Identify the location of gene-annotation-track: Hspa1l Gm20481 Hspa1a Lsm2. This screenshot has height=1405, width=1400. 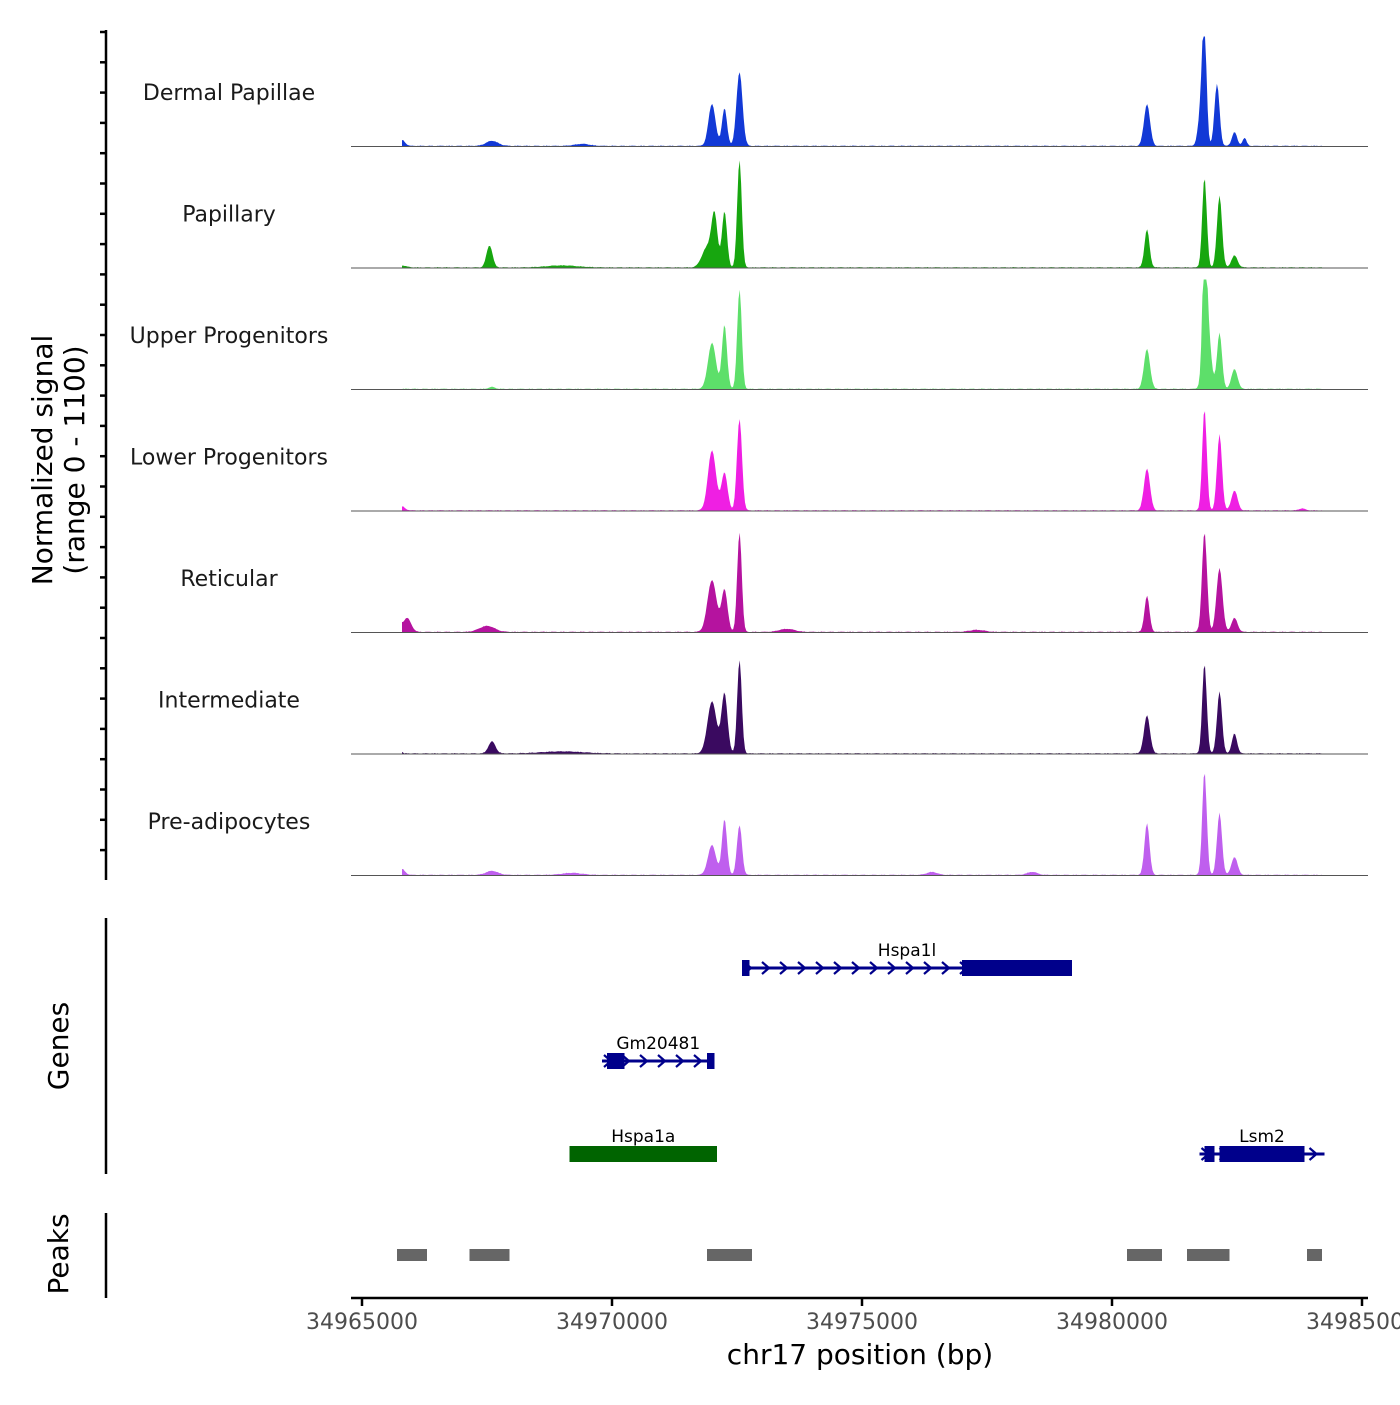
(947, 1051).